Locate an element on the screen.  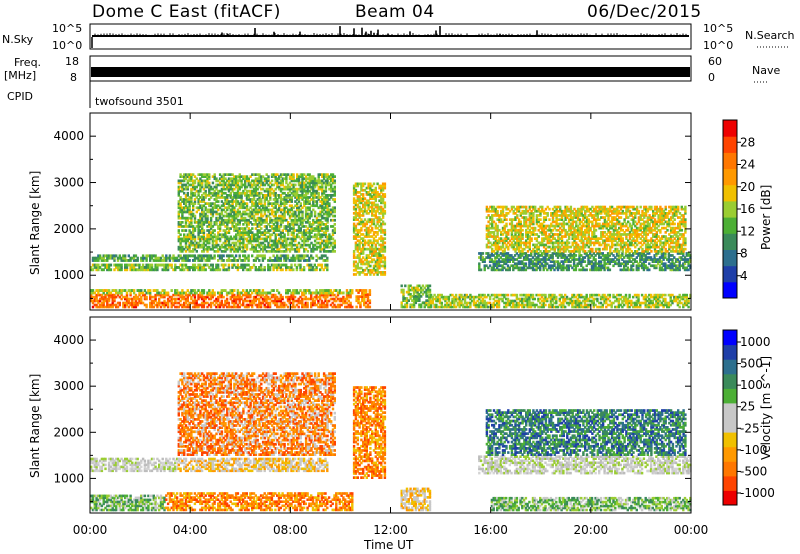
freq-tick-high: 18 is located at coordinates (72, 61).